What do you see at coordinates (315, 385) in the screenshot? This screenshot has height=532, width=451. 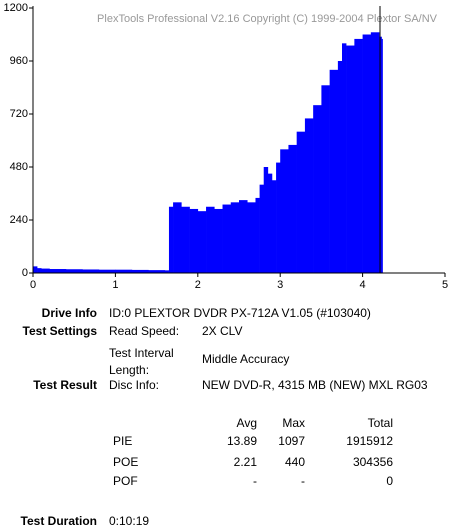 I see `disc-info-value: NEW DVD-R, 4315 MB (NEW) MXL RG03` at bounding box center [315, 385].